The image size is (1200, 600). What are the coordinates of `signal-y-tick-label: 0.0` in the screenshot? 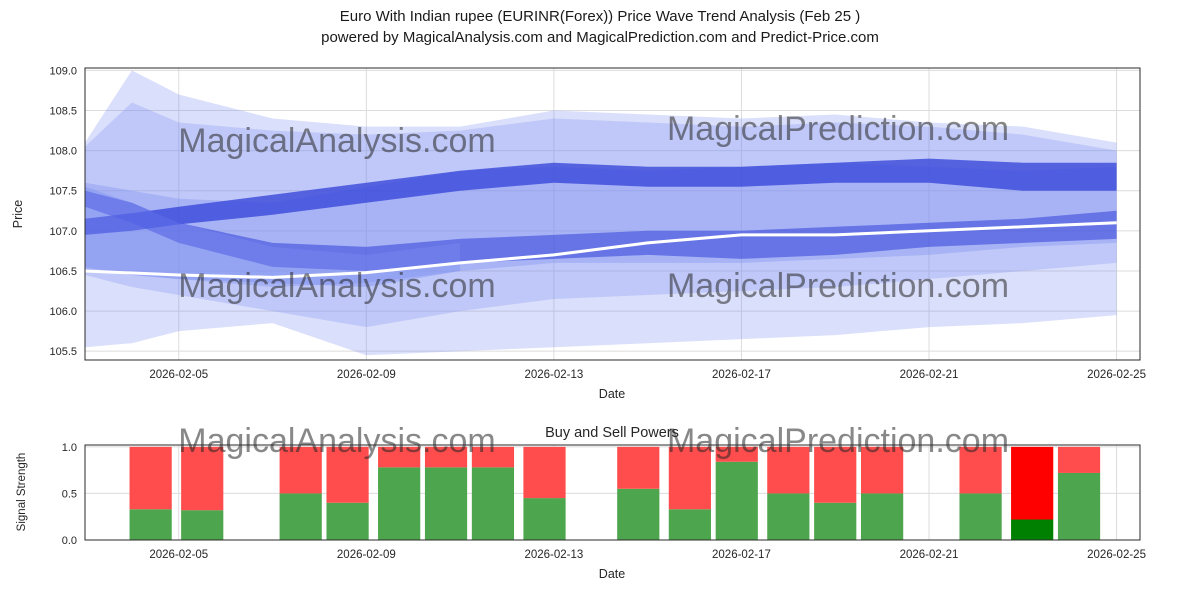 It's located at (69, 541).